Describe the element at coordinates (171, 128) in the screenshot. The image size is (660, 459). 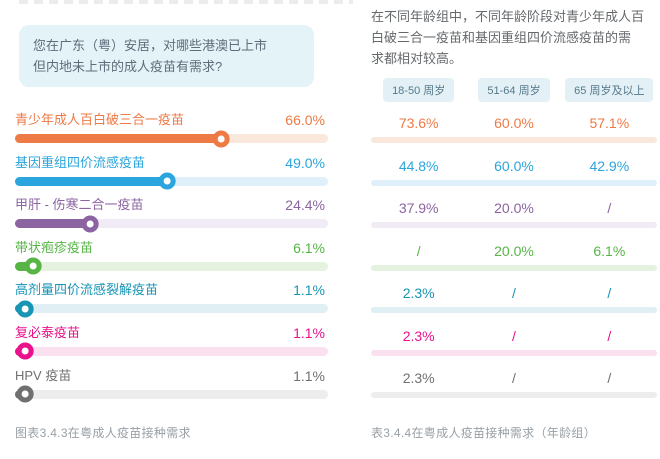
I see `bar-row: 青少年成人百白破三合一疫苗 66.0%` at that location.